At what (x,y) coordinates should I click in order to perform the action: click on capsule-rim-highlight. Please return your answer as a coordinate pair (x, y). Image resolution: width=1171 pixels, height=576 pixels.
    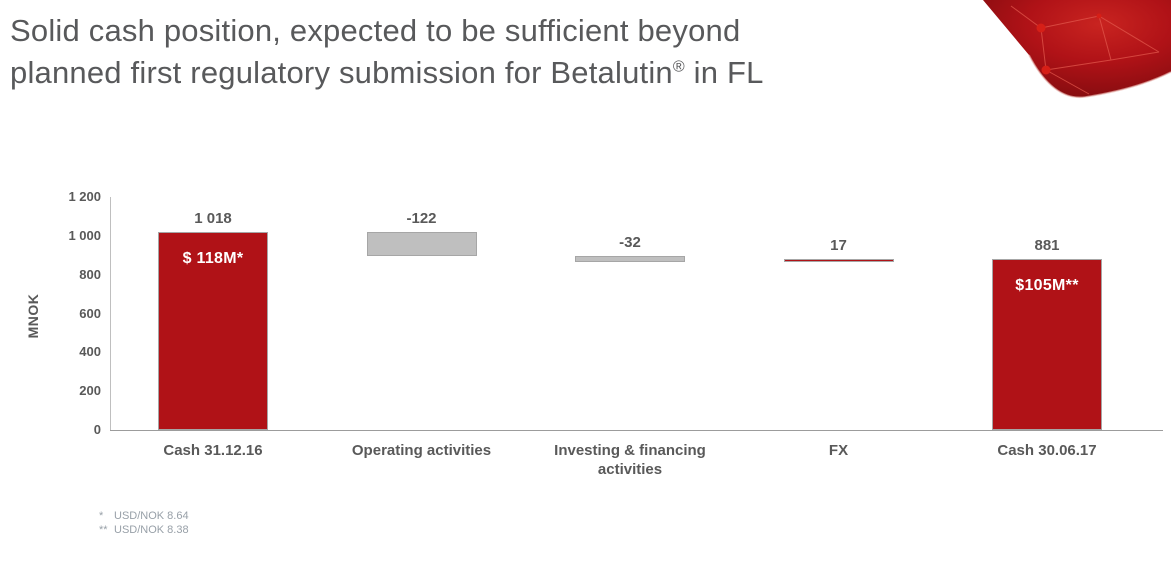
    Looking at the image, I should click on (1099, 76).